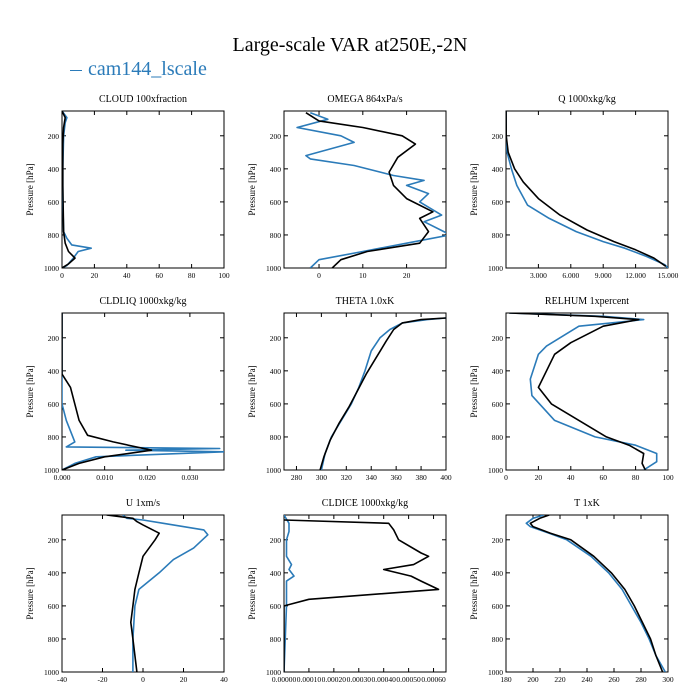 The width and height of the screenshot is (700, 700). I want to click on panel-title: CLDLIQ 1000xkg/kg, so click(143, 301).